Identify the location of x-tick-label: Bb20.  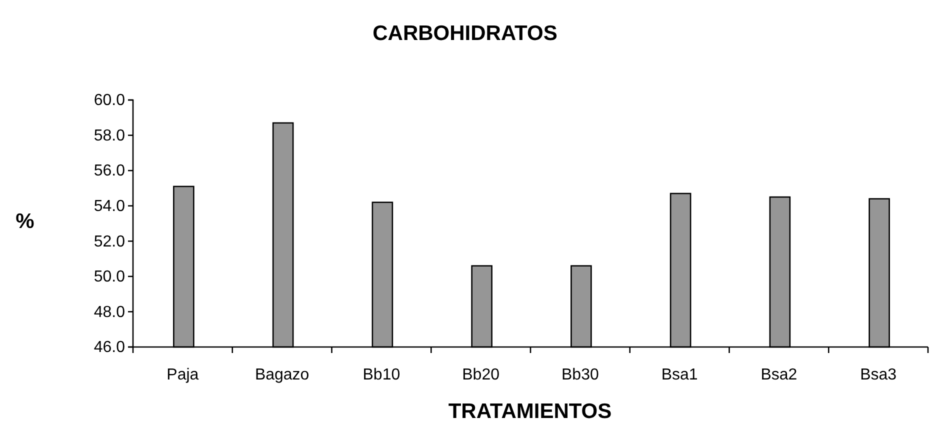
(481, 375).